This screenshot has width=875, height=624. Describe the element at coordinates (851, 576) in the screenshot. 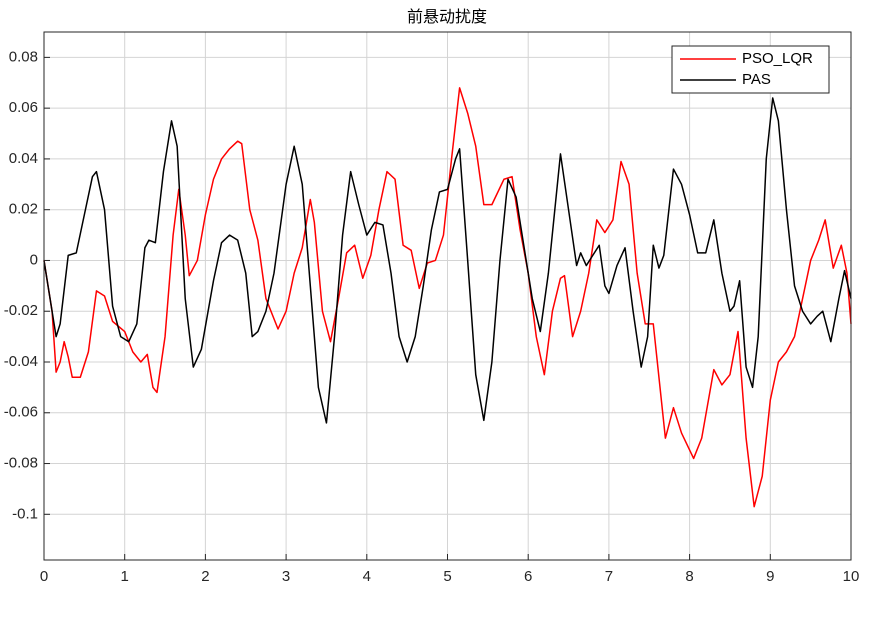

I see `x-tick-label: 10` at that location.